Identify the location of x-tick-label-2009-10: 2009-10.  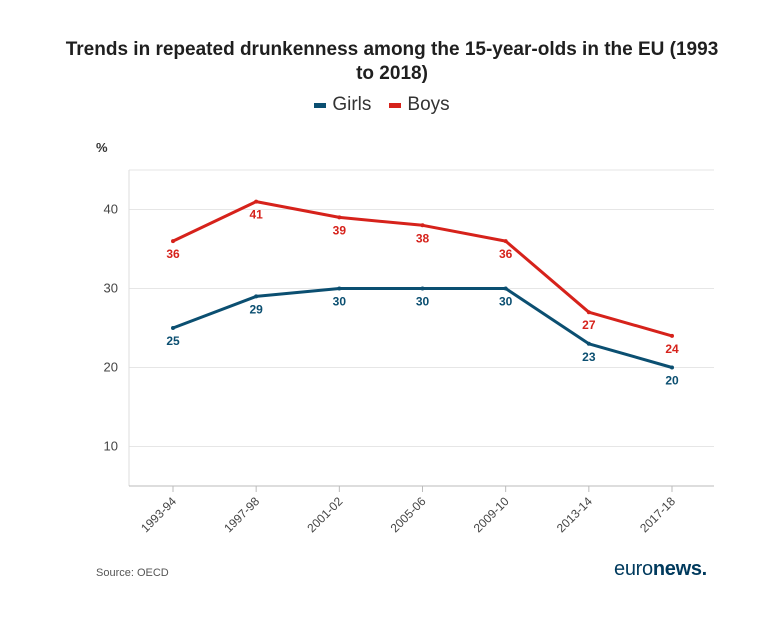
(491, 514).